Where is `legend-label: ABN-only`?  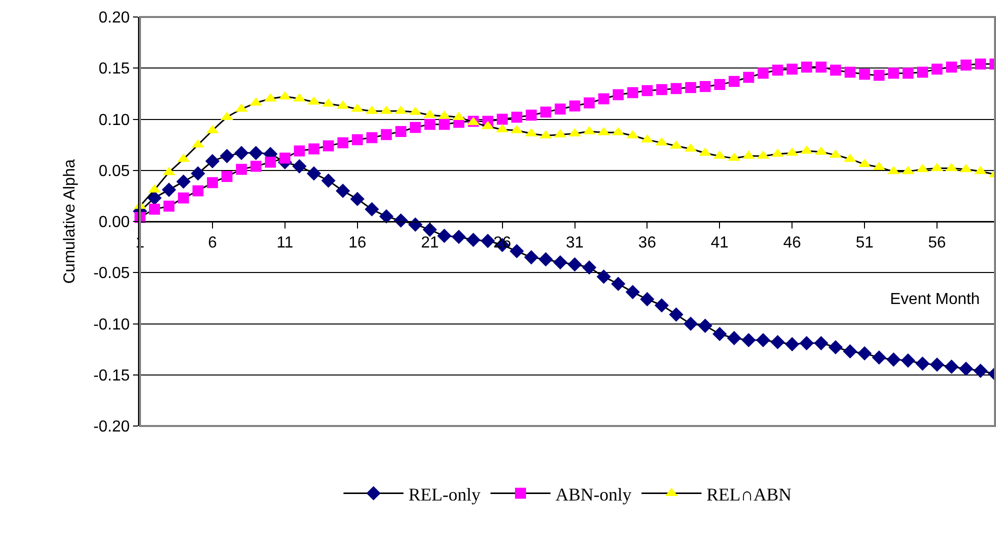
legend-label: ABN-only is located at coordinates (594, 494).